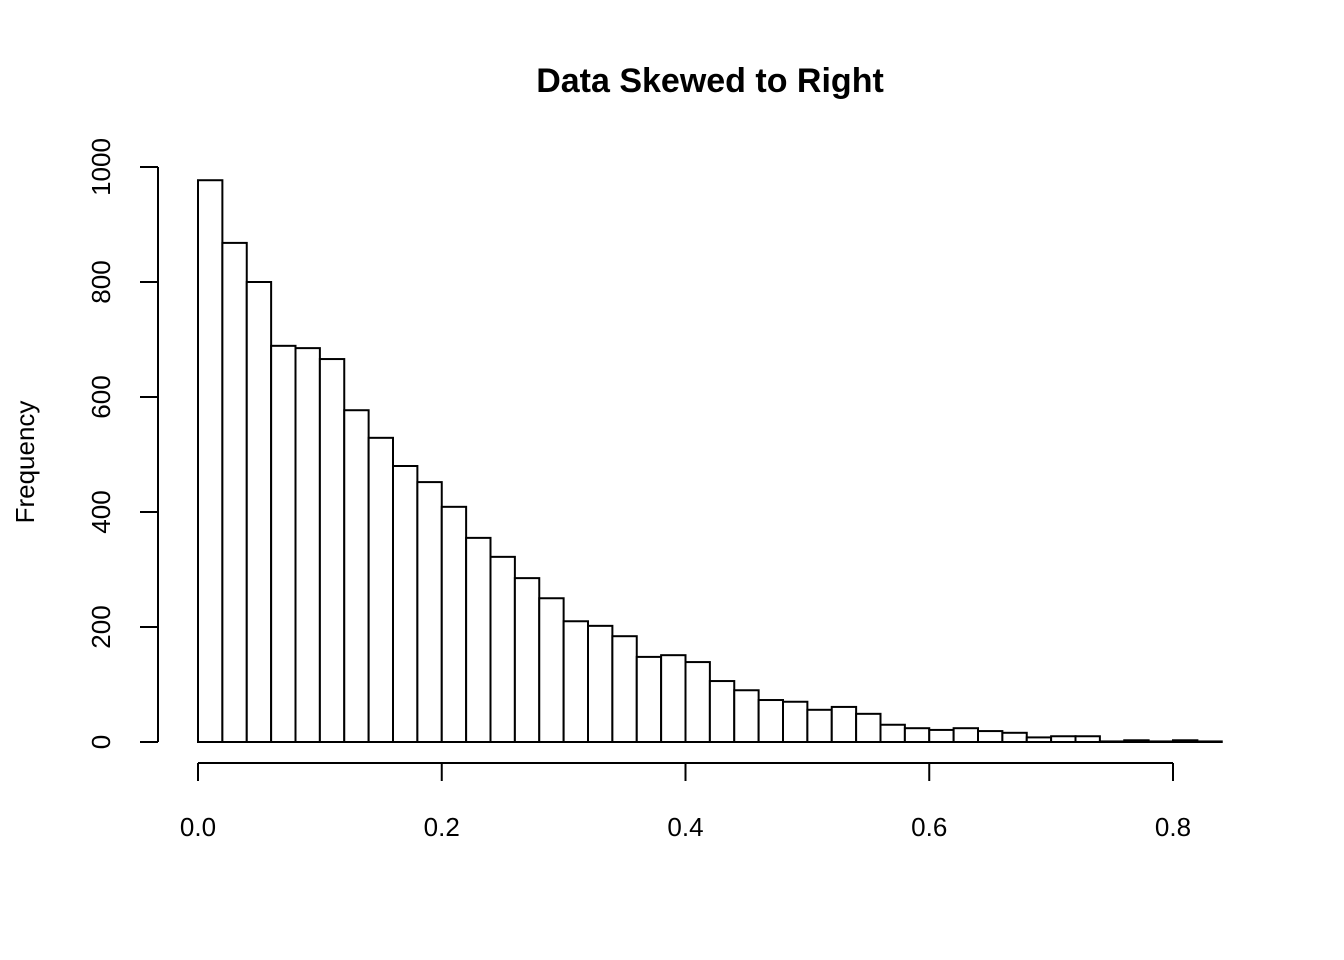 The image size is (1344, 960). I want to click on x-tick-label: 0.2, so click(442, 827).